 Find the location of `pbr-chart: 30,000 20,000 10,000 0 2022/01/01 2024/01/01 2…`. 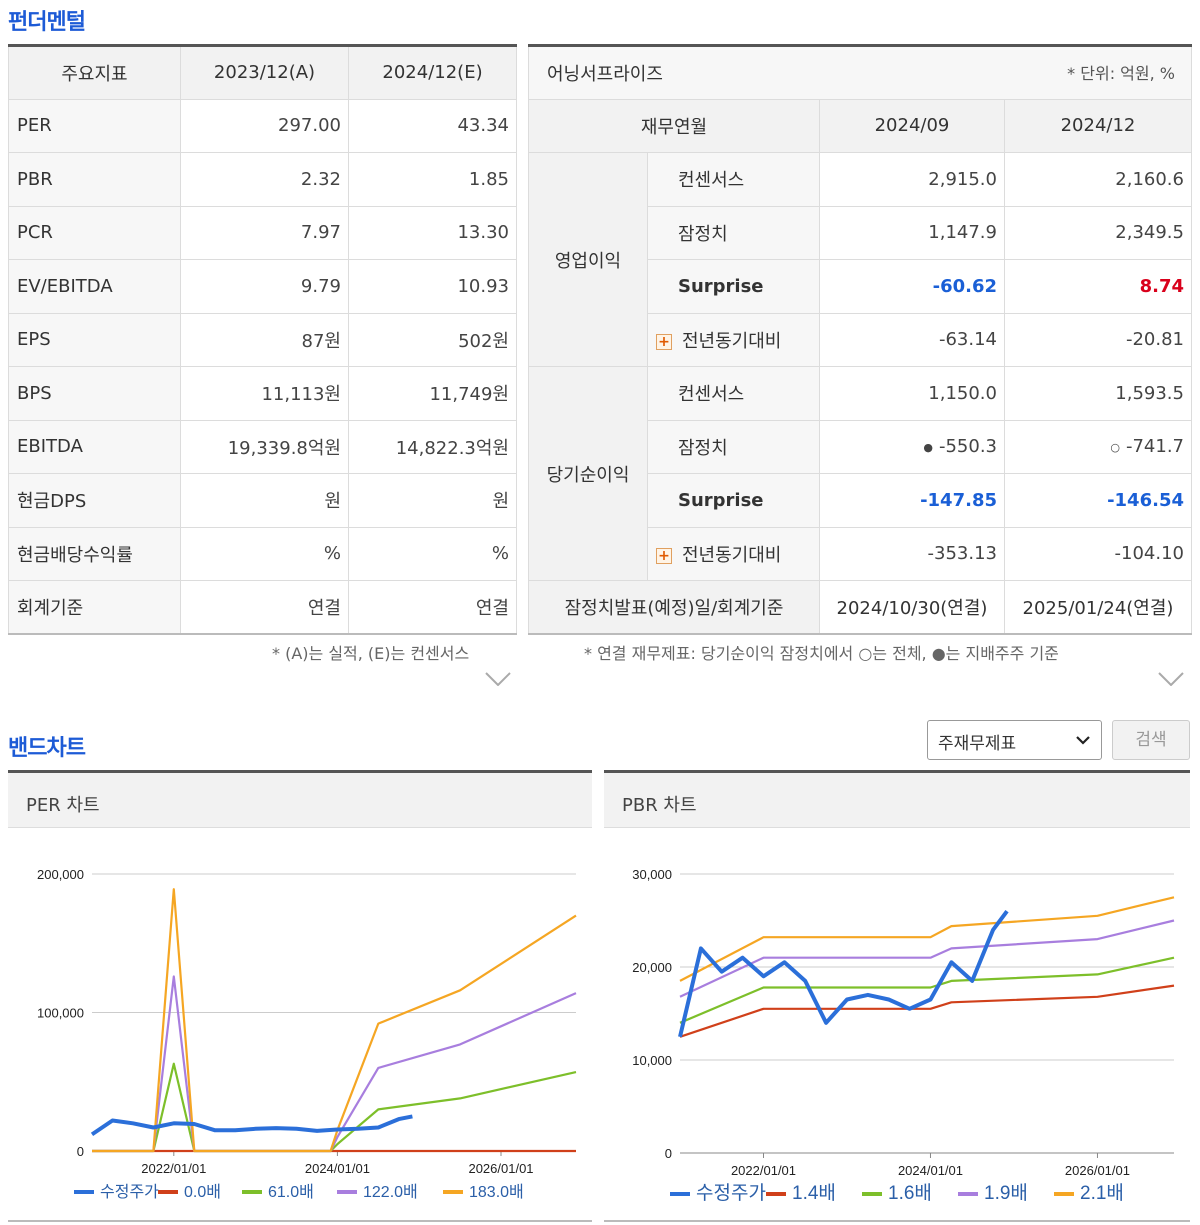

pbr-chart: 30,000 20,000 10,000 0 2022/01/01 2024/01/01 2… is located at coordinates (903, 1035).